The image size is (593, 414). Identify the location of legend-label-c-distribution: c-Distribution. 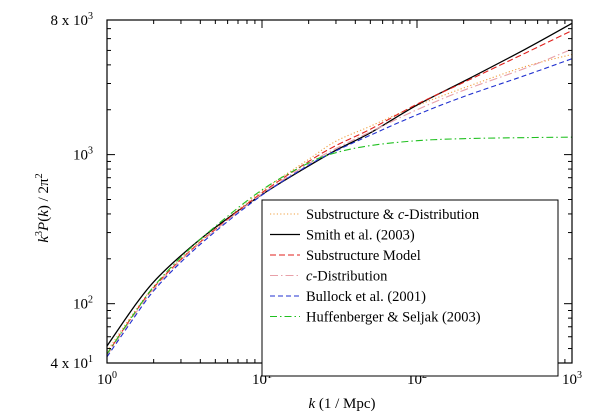
(347, 277).